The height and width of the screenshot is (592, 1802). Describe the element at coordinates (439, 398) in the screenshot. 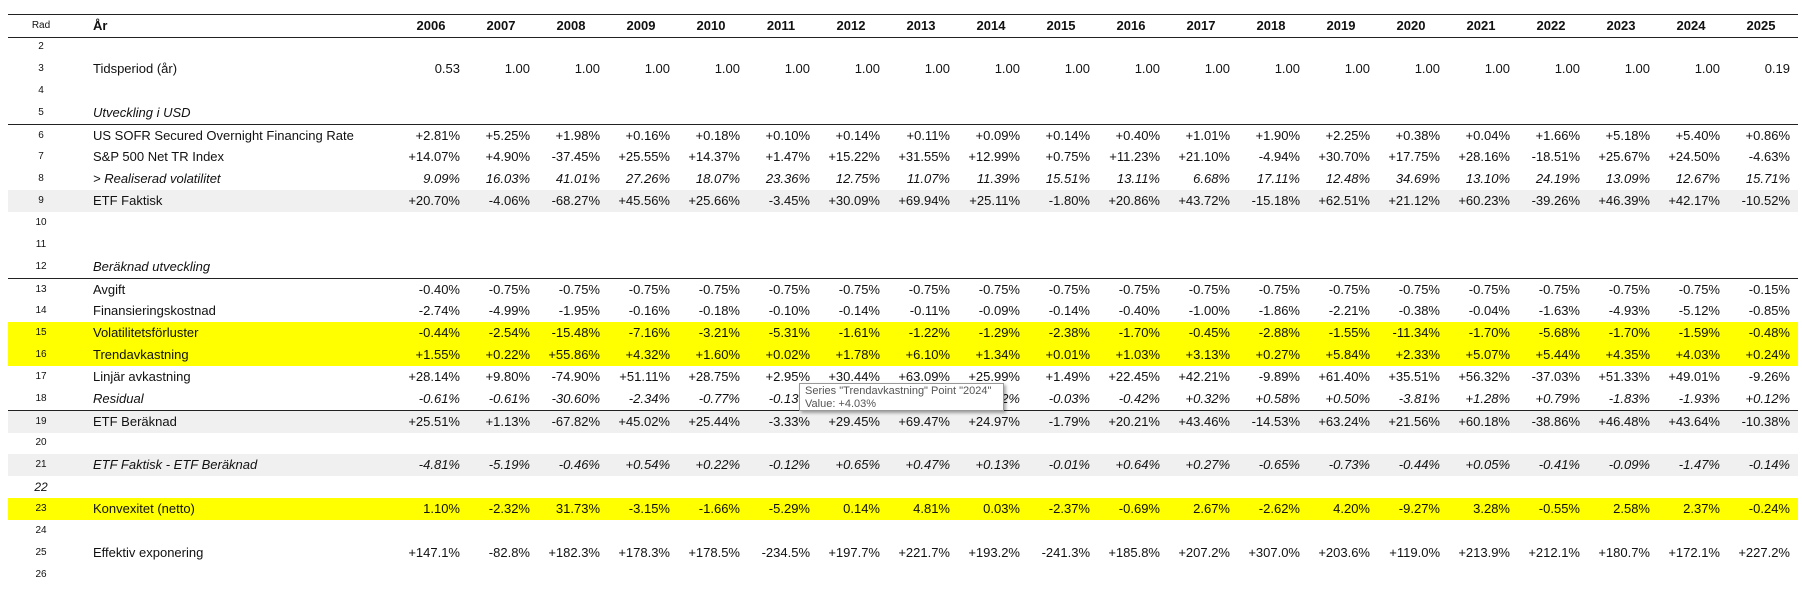

I see `value-cell: -0.61%` at that location.